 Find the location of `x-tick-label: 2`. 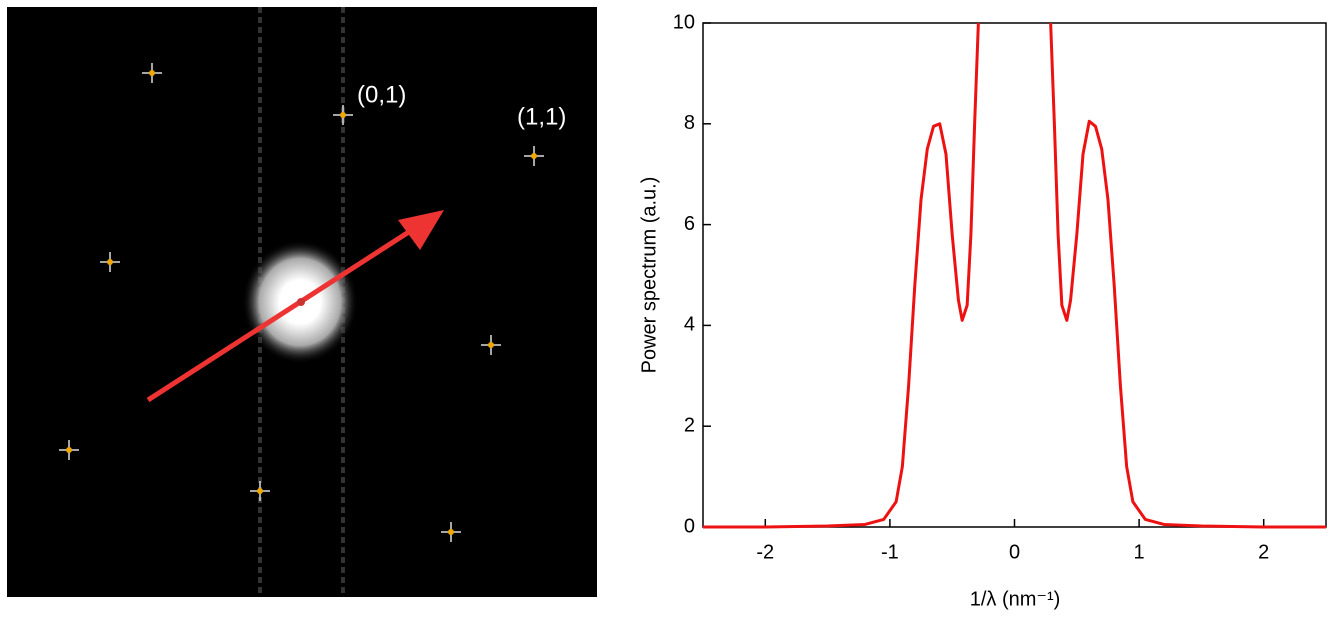

x-tick-label: 2 is located at coordinates (1263, 552).